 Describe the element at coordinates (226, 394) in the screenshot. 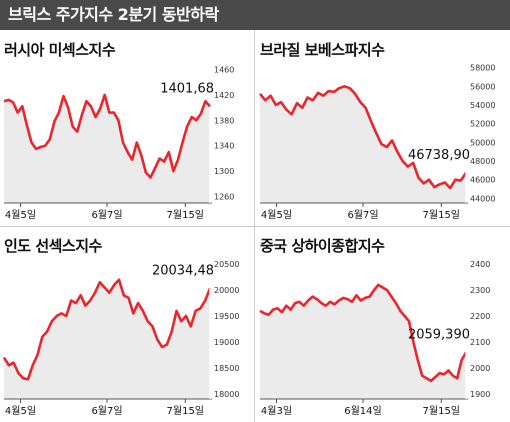

I see `y-tick-label: 18000` at that location.